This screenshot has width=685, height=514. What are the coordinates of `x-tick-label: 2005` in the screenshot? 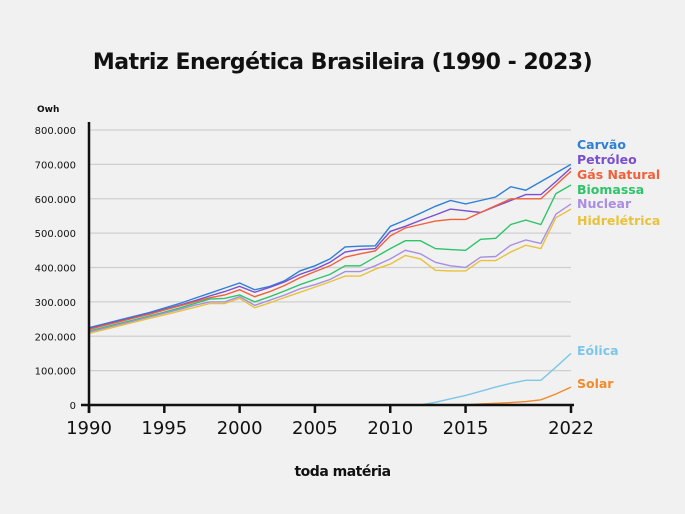 It's located at (315, 428).